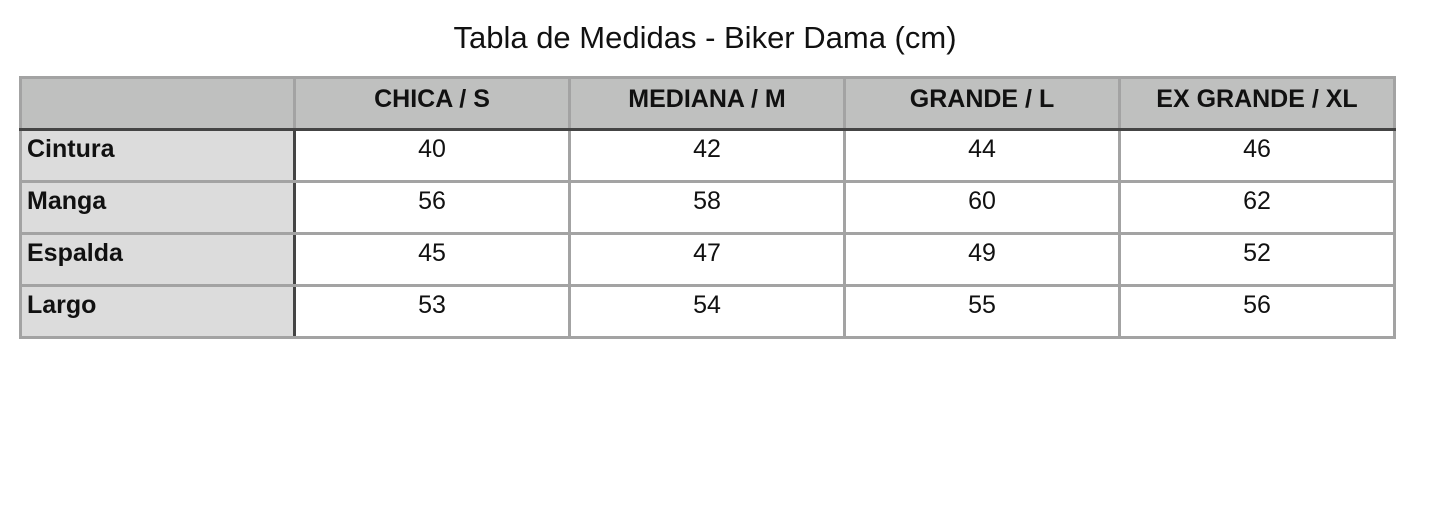 The width and height of the screenshot is (1445, 516). I want to click on table-cell: 49, so click(982, 259).